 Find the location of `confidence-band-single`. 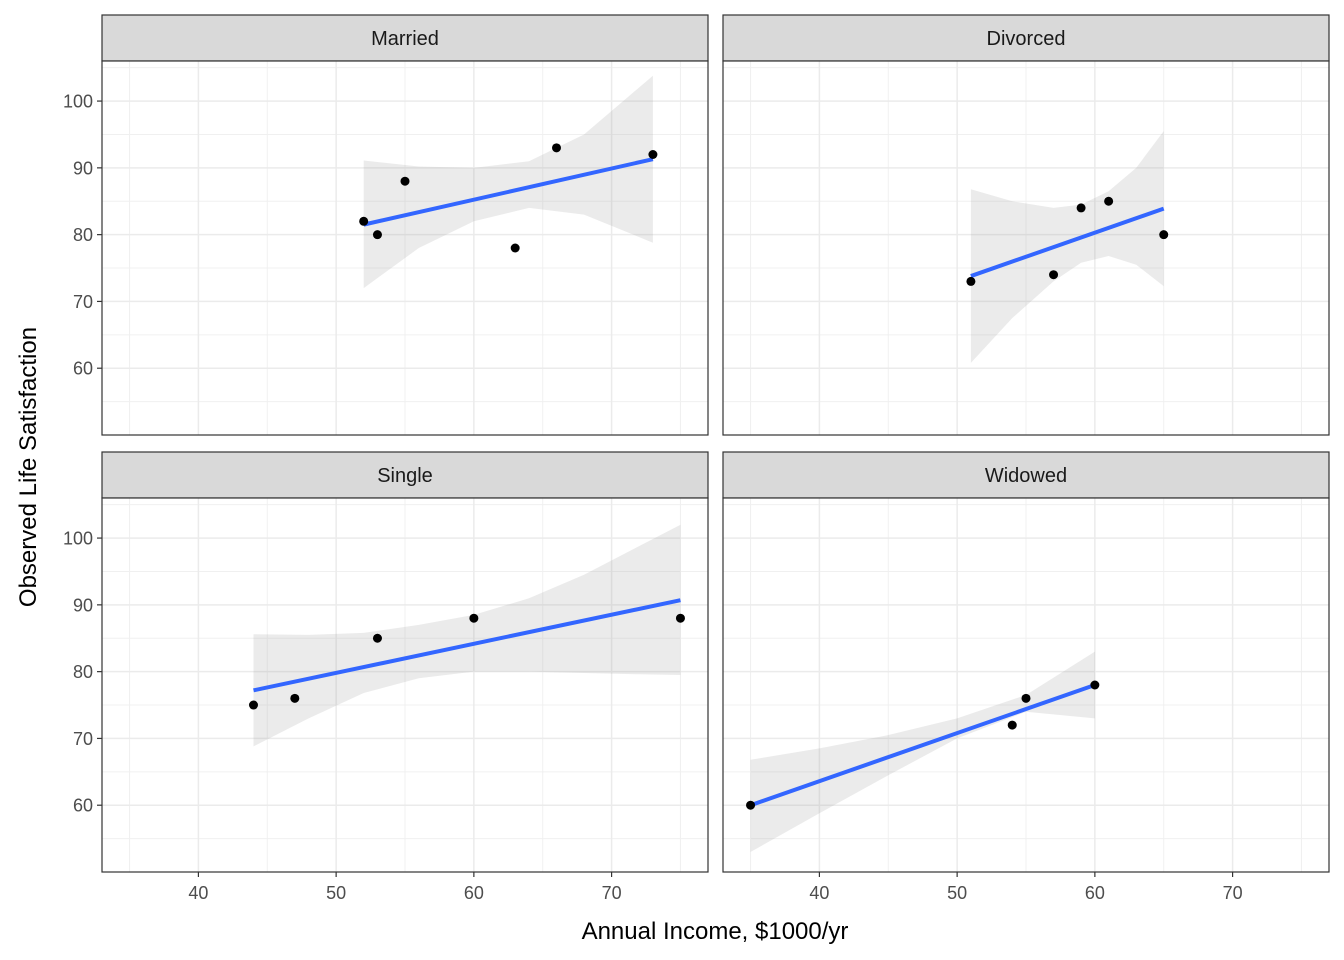

confidence-band-single is located at coordinates (467, 635).